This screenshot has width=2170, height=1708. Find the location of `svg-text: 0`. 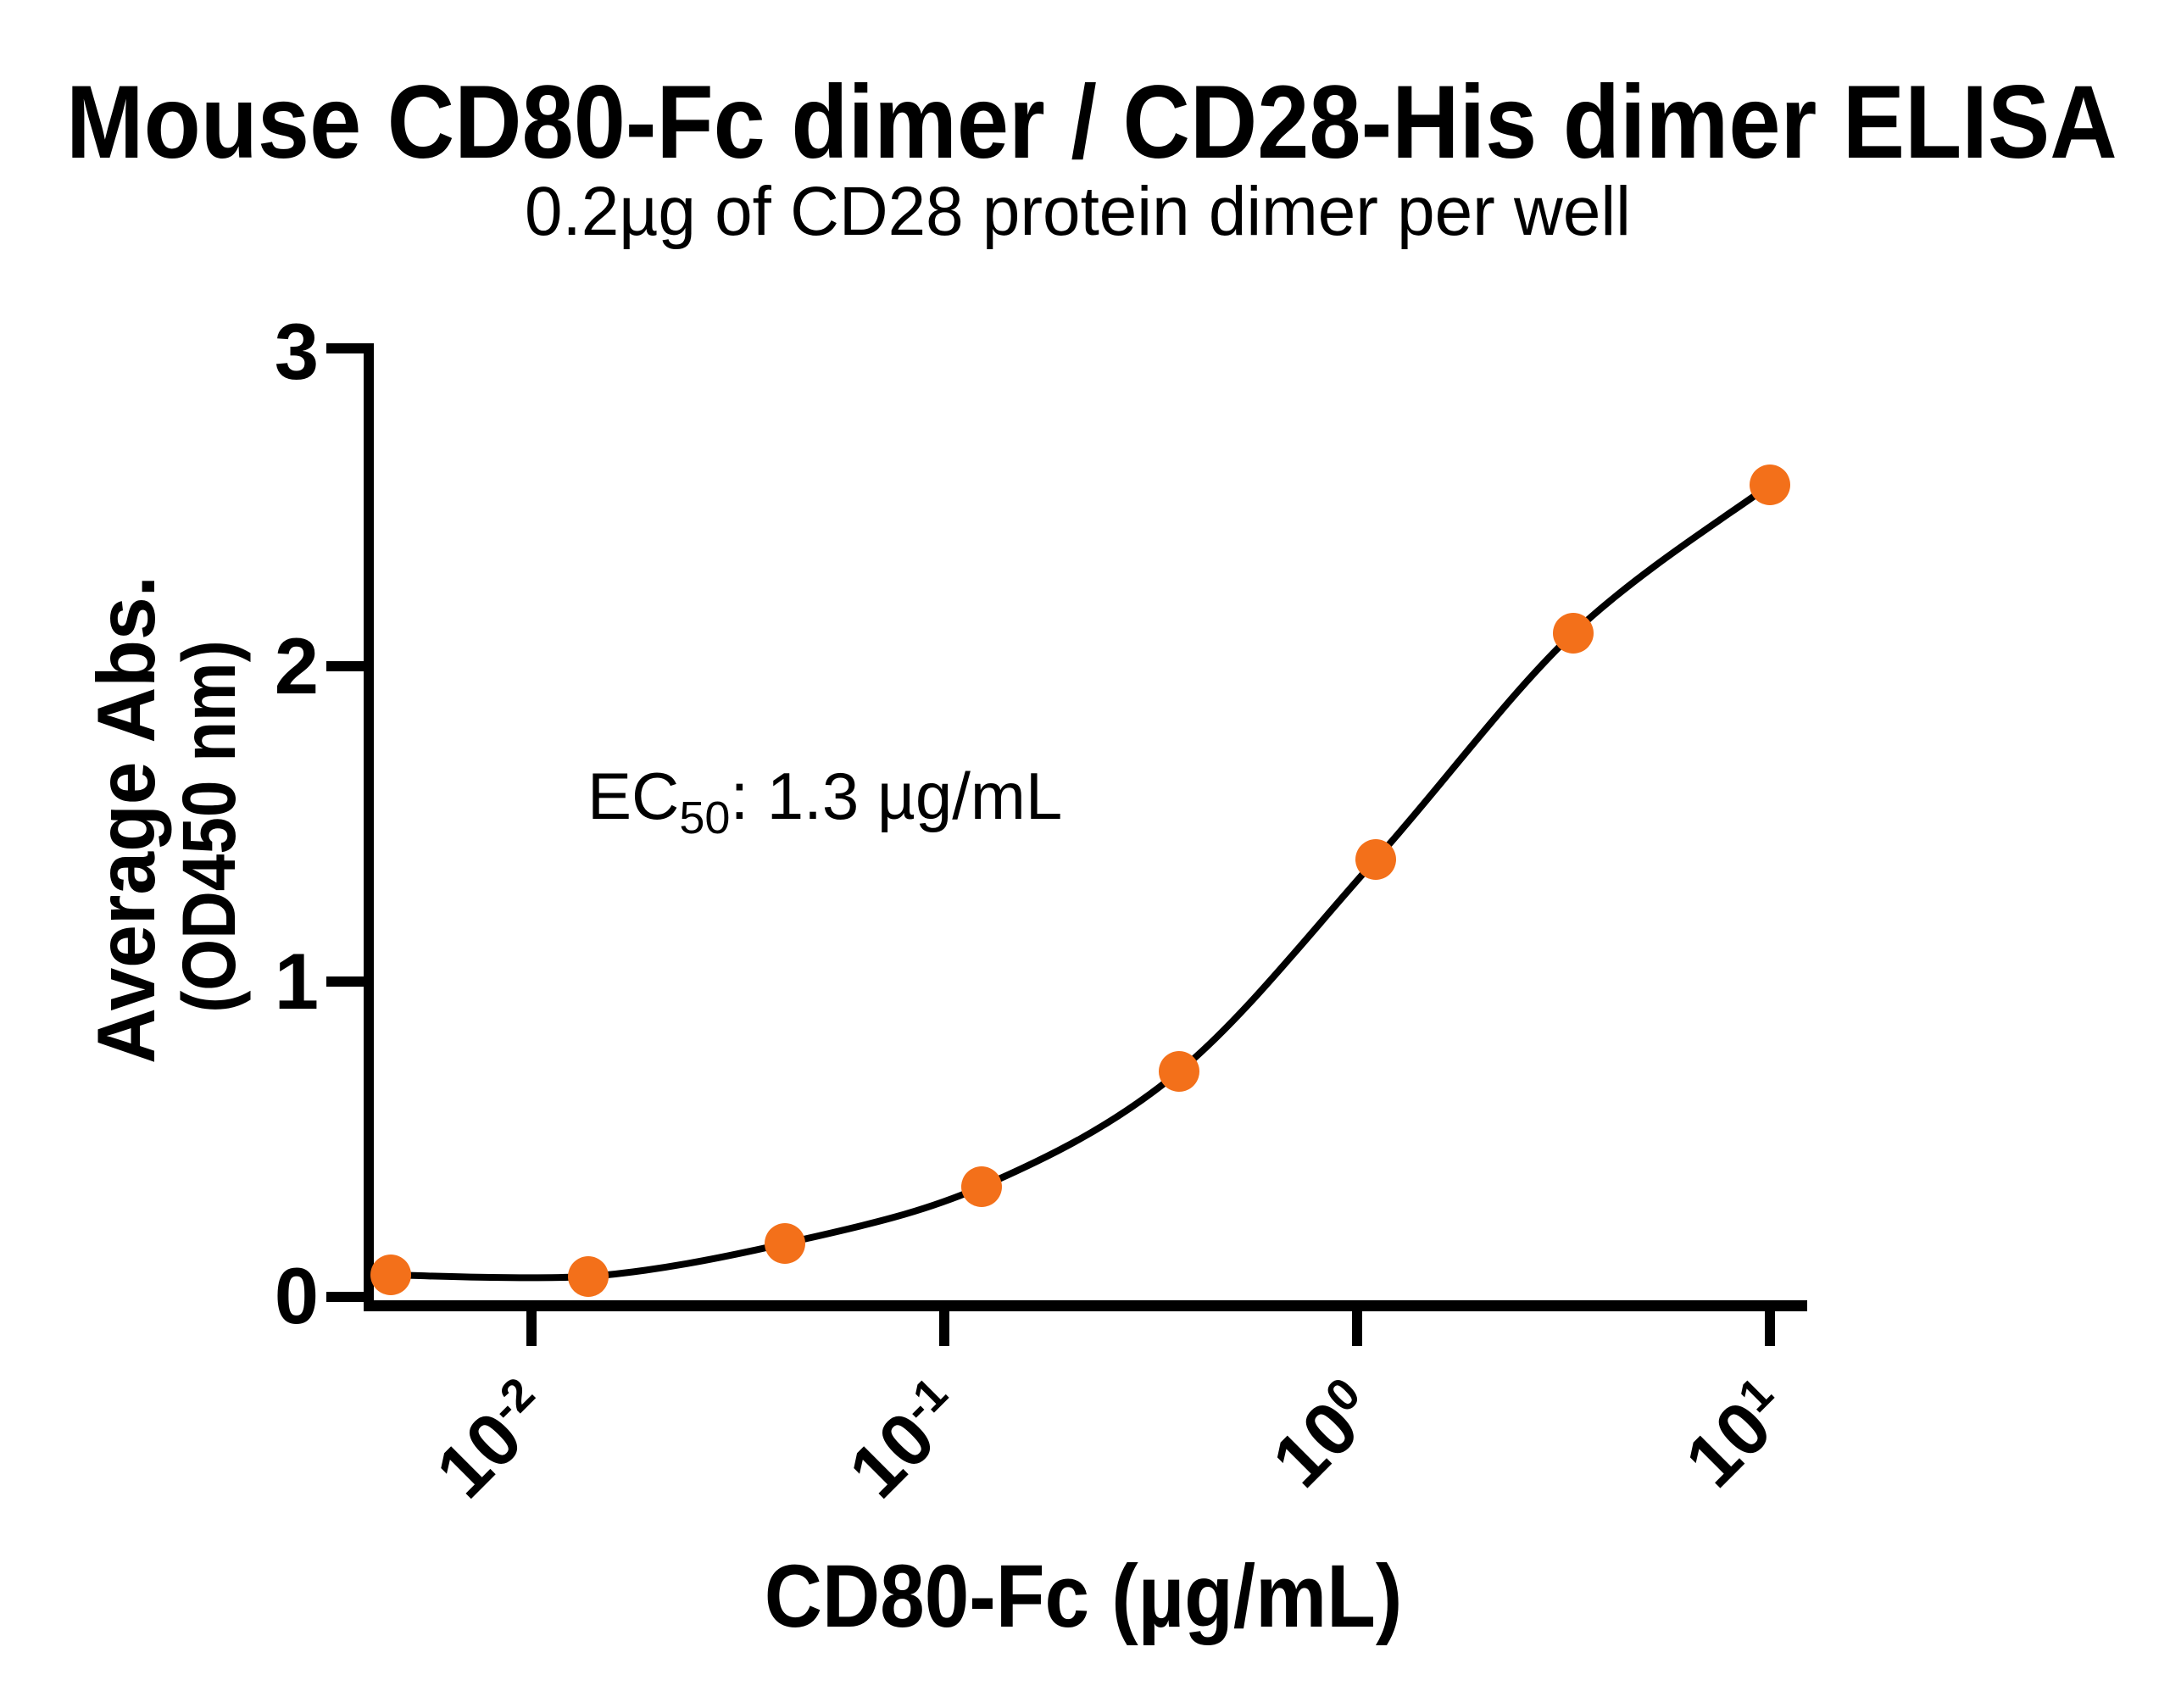

svg-text: 0 is located at coordinates (297, 1295).